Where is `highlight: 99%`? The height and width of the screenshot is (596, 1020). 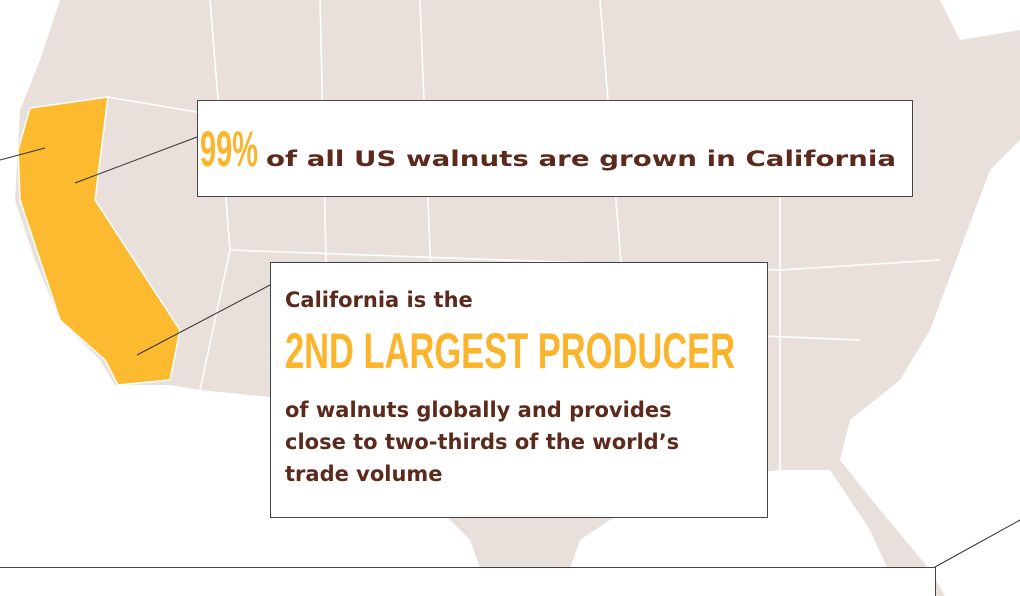 highlight: 99% is located at coordinates (229, 149).